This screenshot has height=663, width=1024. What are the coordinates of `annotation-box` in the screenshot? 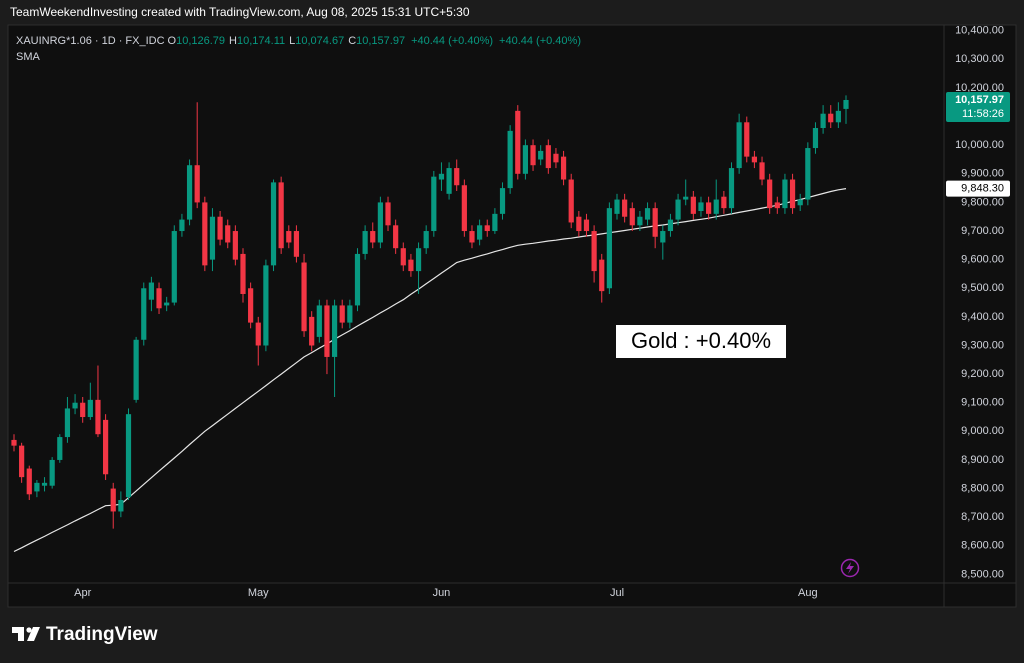 It's located at (701, 341).